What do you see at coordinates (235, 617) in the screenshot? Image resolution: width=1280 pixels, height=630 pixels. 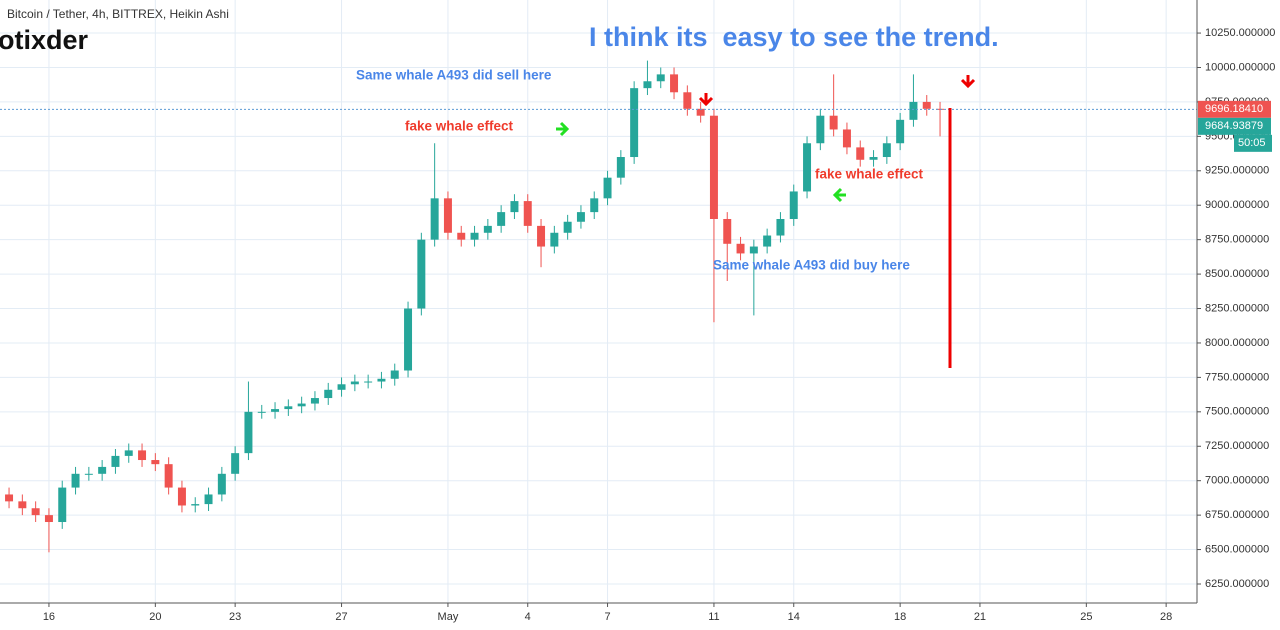 I see `x-tick-label: 23` at bounding box center [235, 617].